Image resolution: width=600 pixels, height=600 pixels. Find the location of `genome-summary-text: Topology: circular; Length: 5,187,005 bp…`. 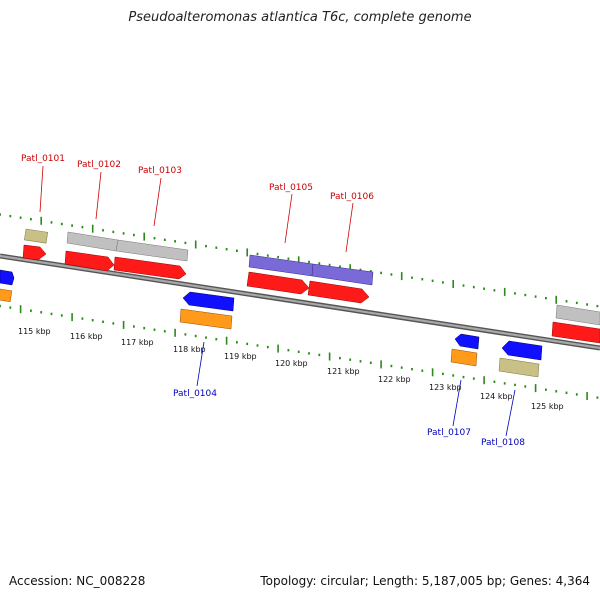

genome-summary-text: Topology: circular; Length: 5,187,005 bp… is located at coordinates (425, 581).